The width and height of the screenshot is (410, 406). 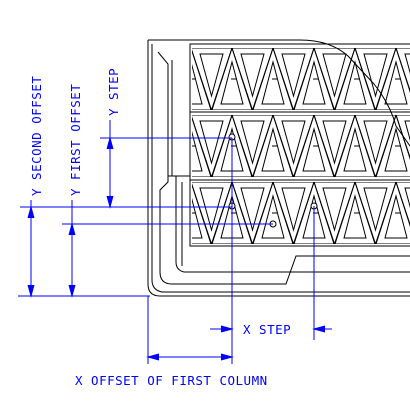 I want to click on y-second-offset-label: Y SECOND OFFSET, so click(x=36, y=136).